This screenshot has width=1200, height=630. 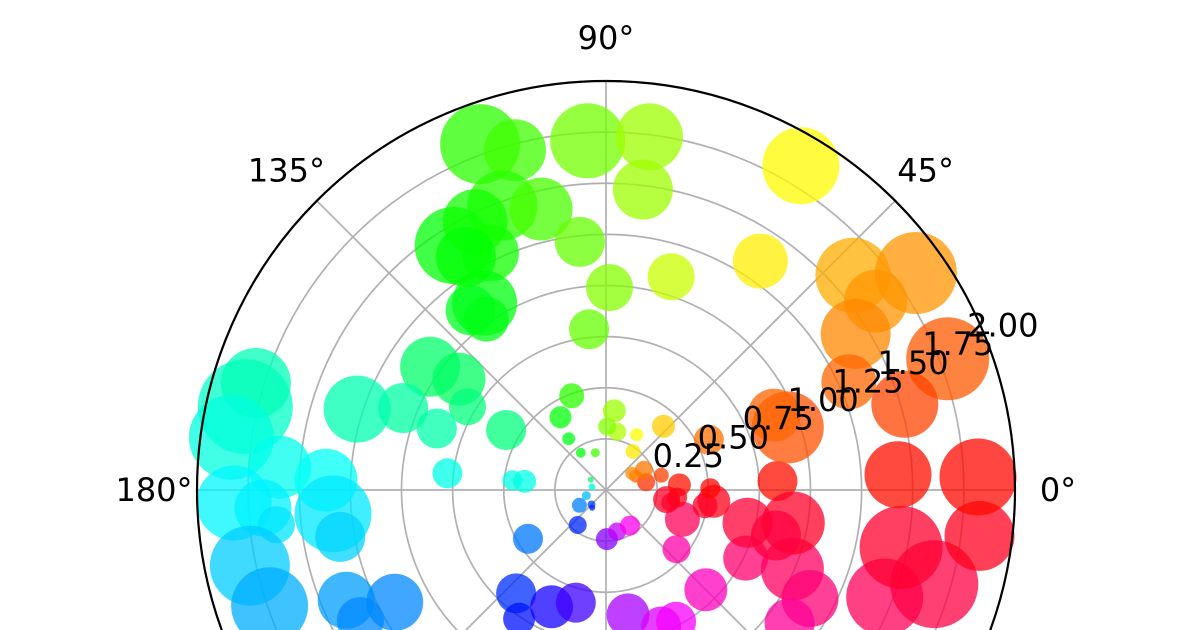 What do you see at coordinates (912, 363) in the screenshot?
I see `r-tick-label: 1.50` at bounding box center [912, 363].